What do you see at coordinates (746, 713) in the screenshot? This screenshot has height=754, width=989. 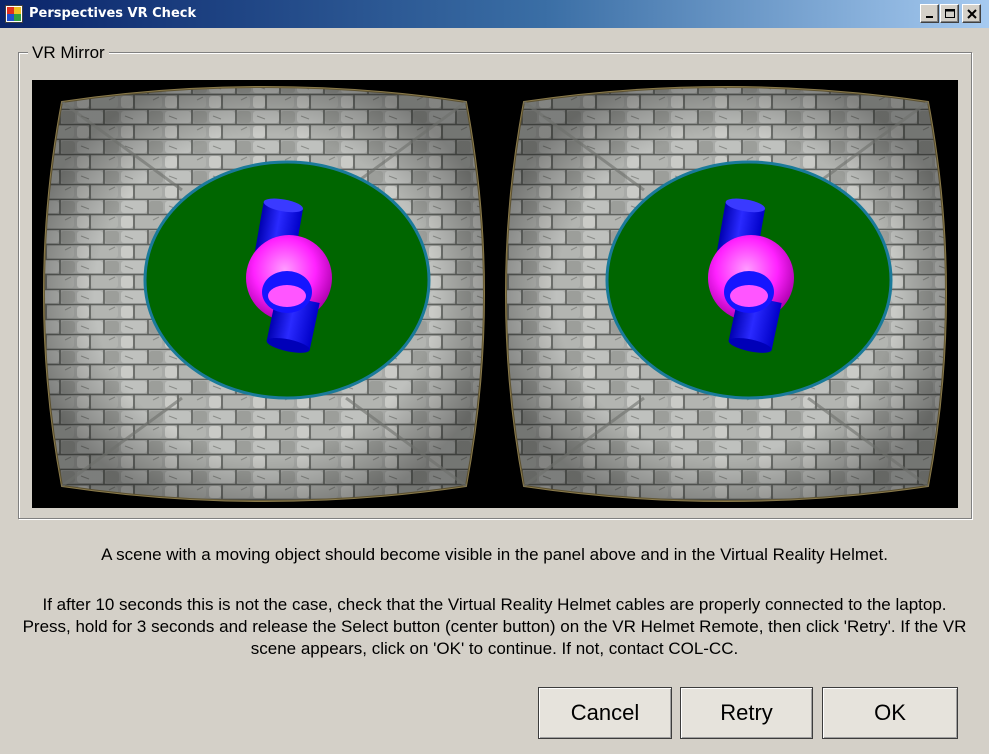 I see `retry-button: Retry` at bounding box center [746, 713].